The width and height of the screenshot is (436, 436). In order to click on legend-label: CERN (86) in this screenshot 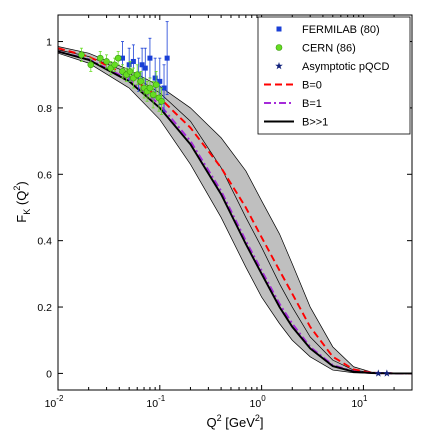, I will do `click(329, 49)`.